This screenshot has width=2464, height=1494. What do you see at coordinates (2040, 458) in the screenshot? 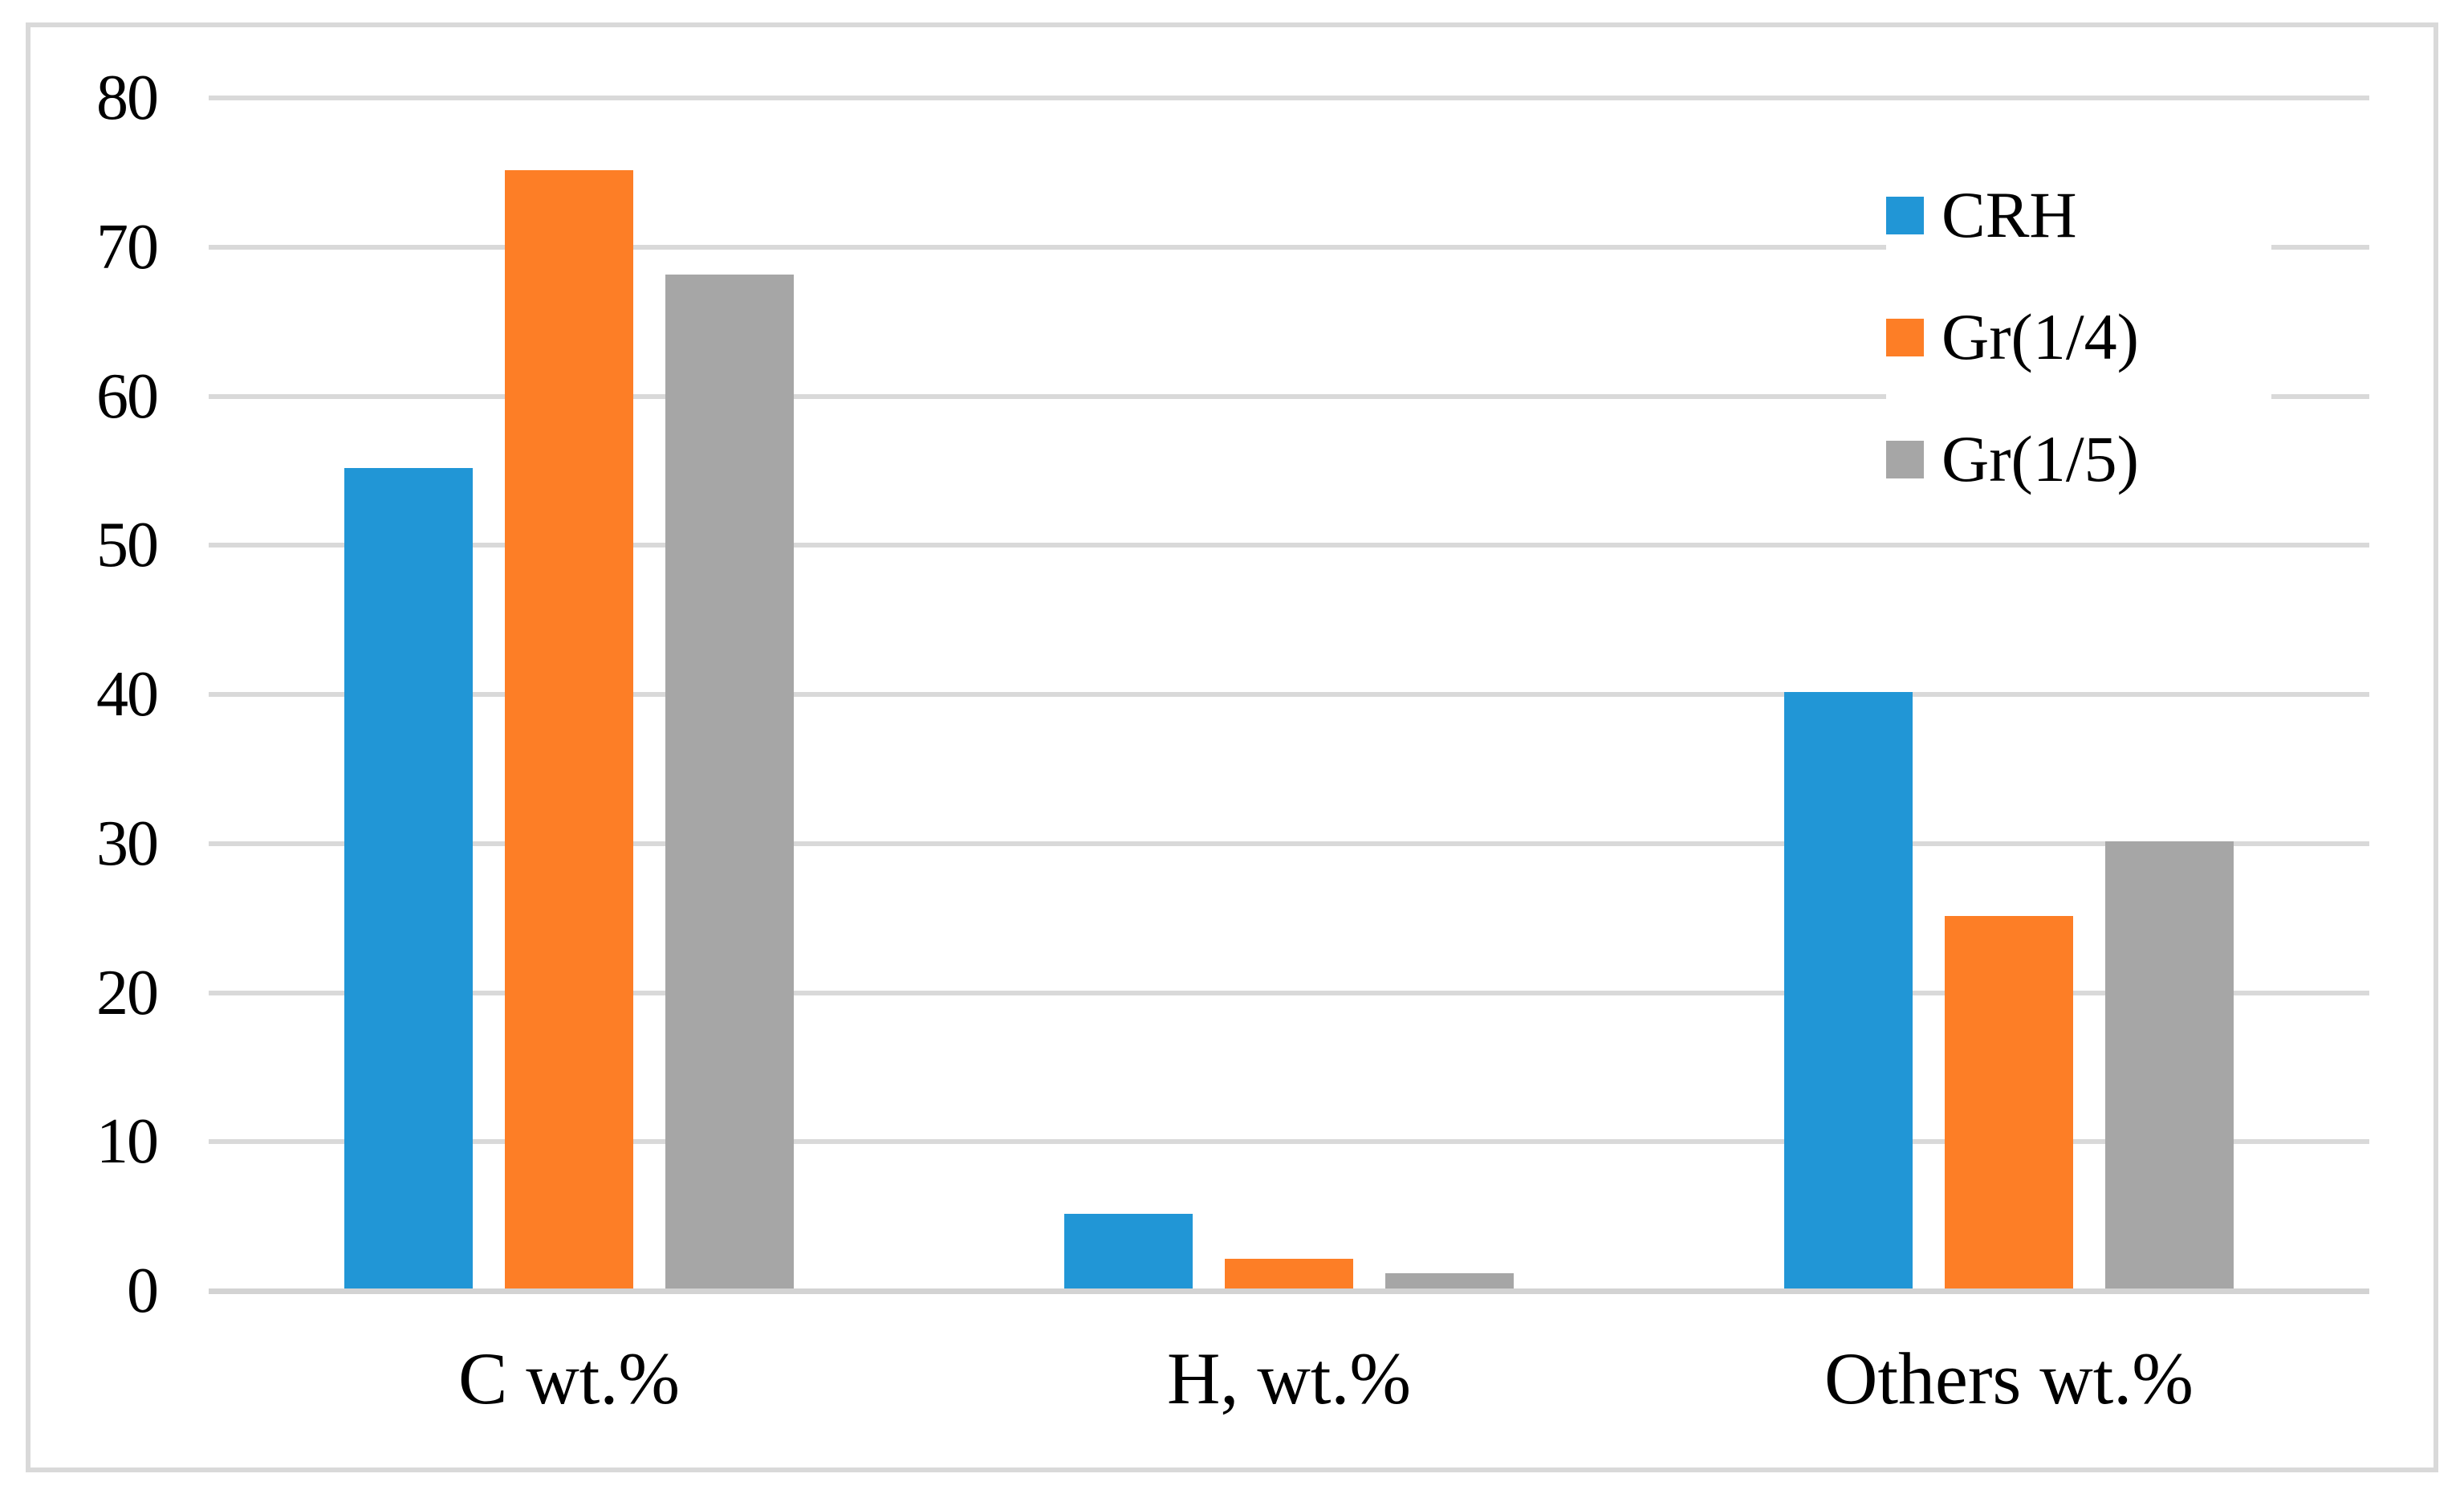
I see `legend-label-gr-1-5: Gr(1/5)` at bounding box center [2040, 458].